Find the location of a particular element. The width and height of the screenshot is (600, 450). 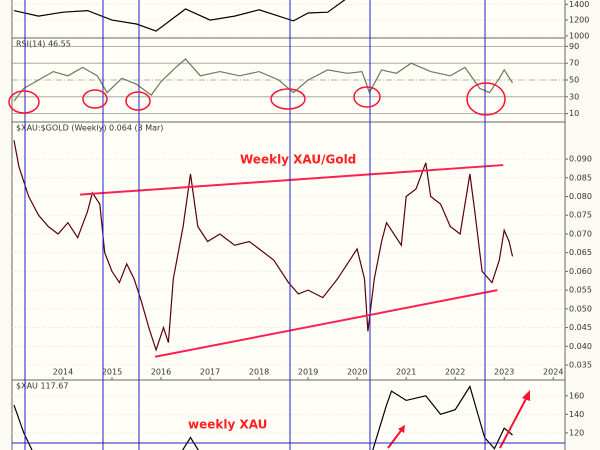

x-tick-label: 2015 is located at coordinates (112, 372).